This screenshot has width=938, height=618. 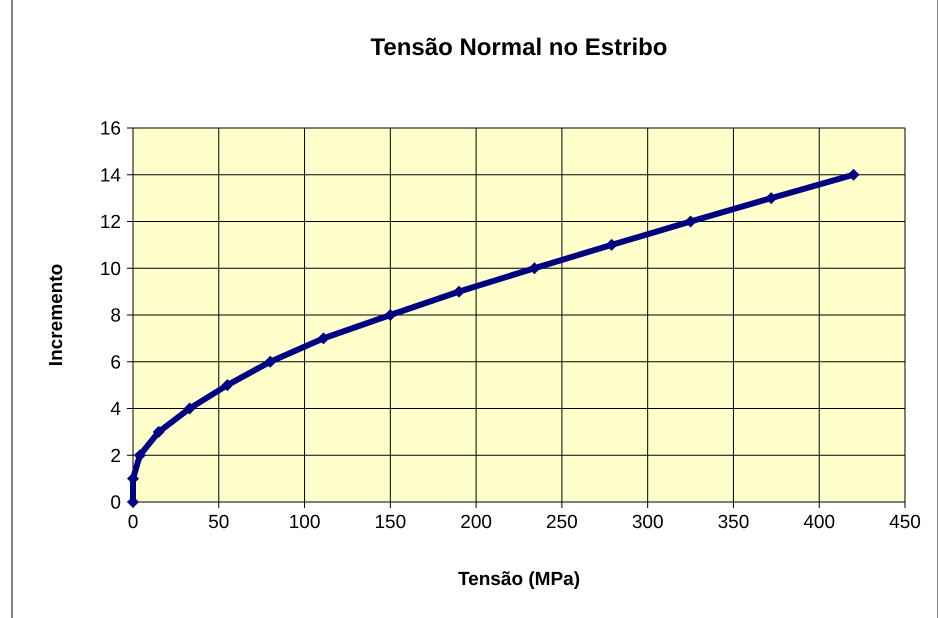 What do you see at coordinates (219, 522) in the screenshot?
I see `x-tick-label: 50` at bounding box center [219, 522].